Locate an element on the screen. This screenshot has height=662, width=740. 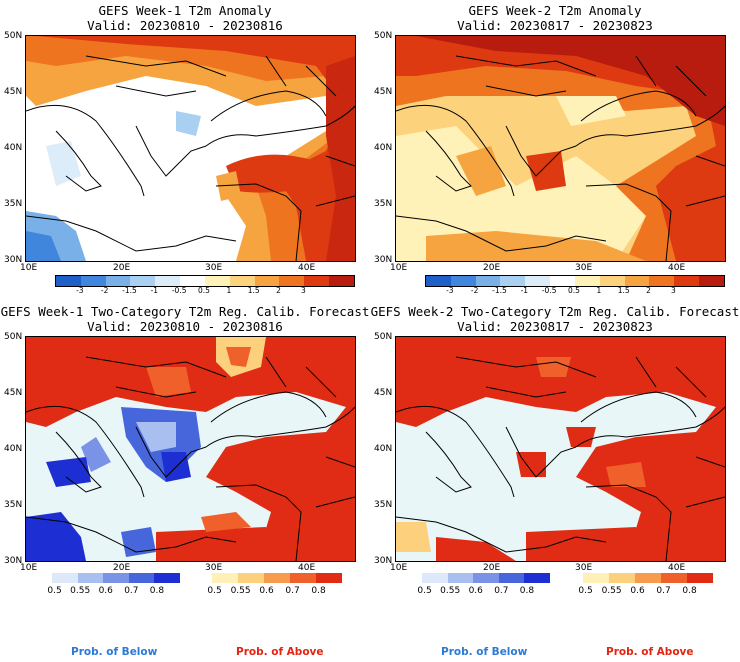
colorbar-tick-label: -2 is located at coordinates (474, 290).